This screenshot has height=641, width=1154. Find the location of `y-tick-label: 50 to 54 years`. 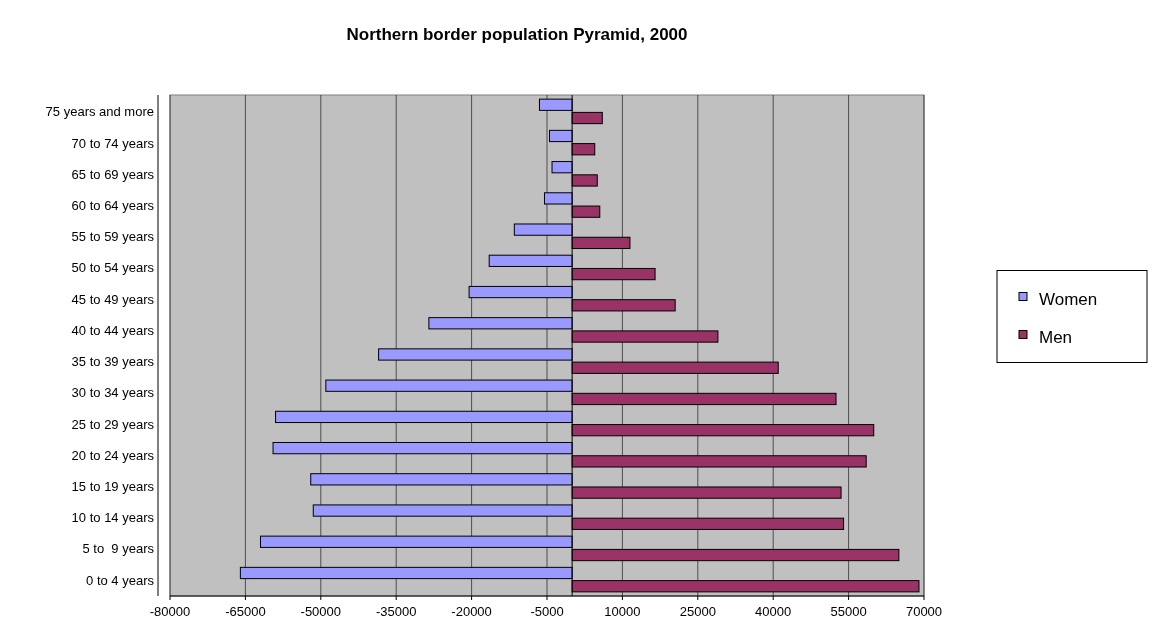

y-tick-label: 50 to 54 years is located at coordinates (113, 268).